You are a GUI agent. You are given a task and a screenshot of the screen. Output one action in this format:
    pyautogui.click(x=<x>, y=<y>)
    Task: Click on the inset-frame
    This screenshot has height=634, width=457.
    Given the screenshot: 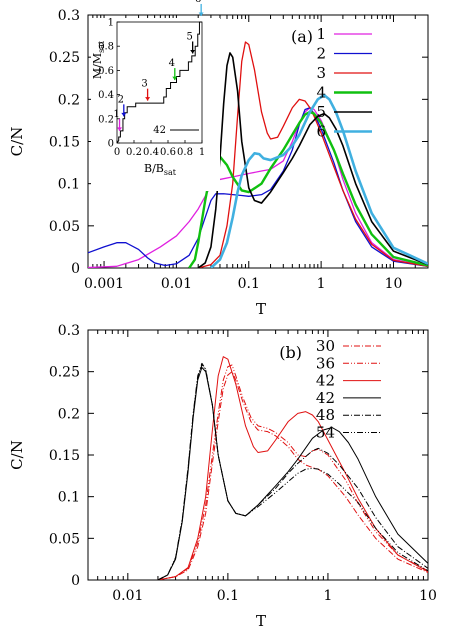 What is the action you would take?
    pyautogui.click(x=159, y=82)
    